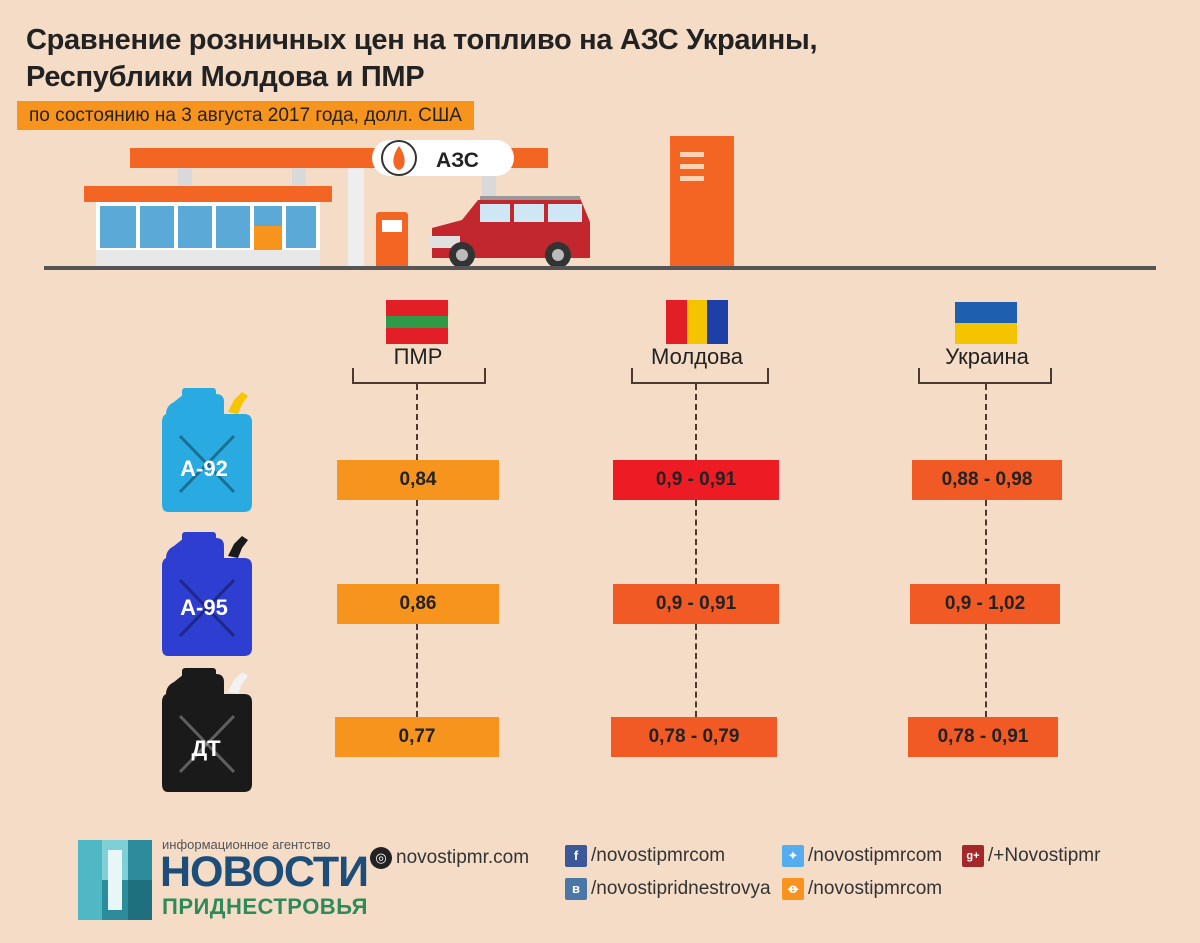 This screenshot has height=943, width=1200. Describe the element at coordinates (793, 888) in the screenshot. I see `odnoklassniki-icon: ꝋ` at that location.